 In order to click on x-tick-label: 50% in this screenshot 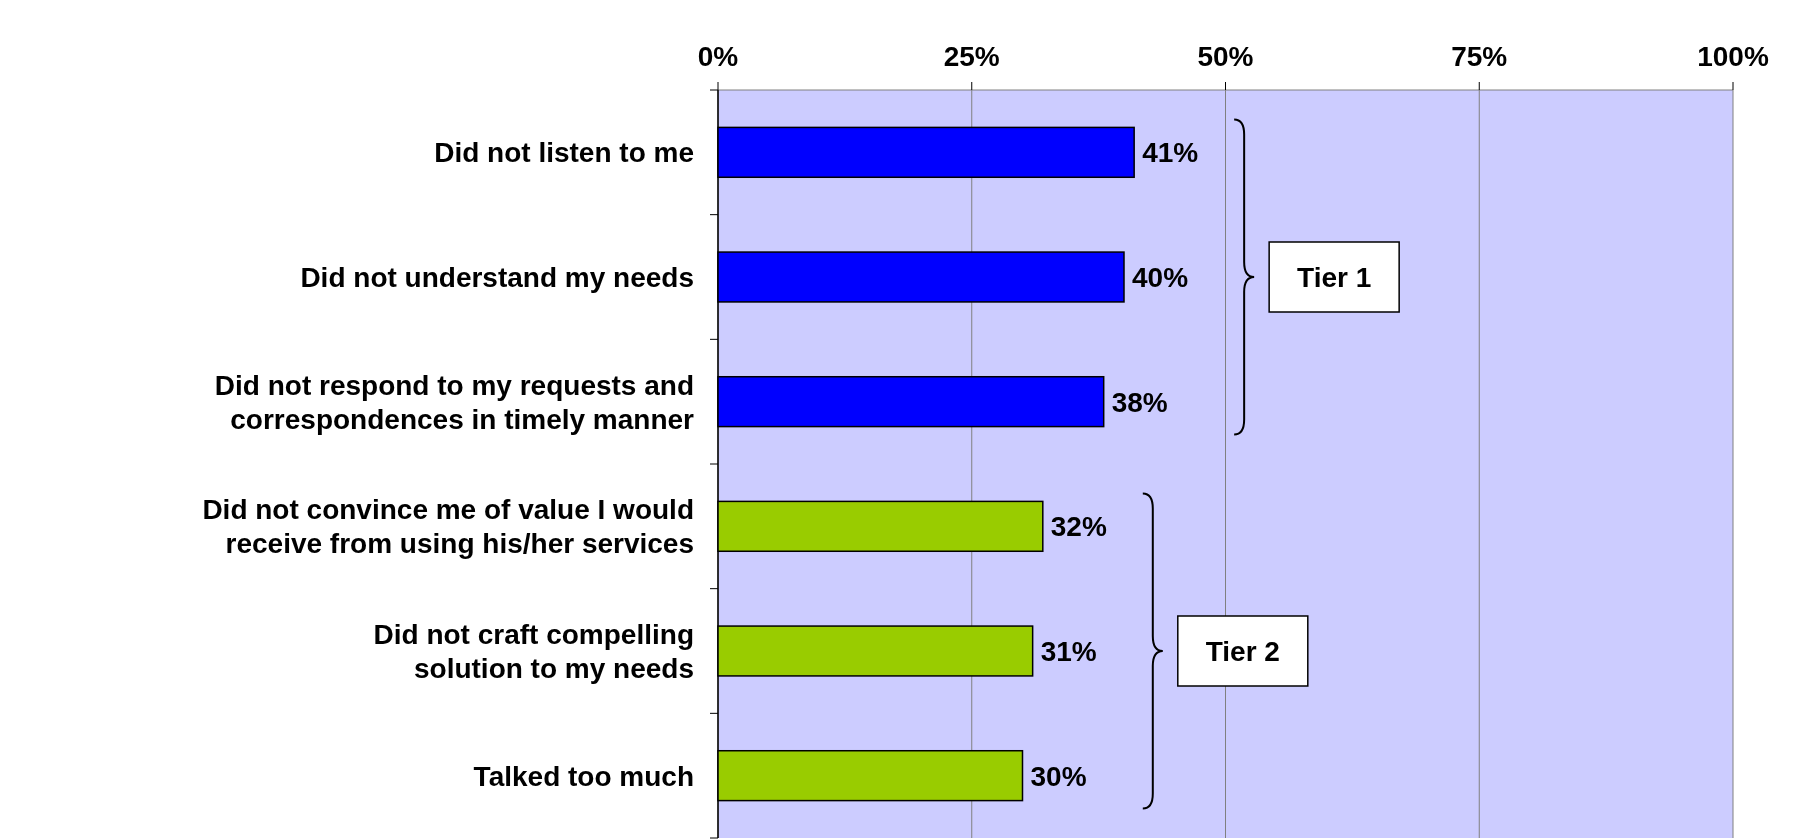, I will do `click(1225, 56)`.